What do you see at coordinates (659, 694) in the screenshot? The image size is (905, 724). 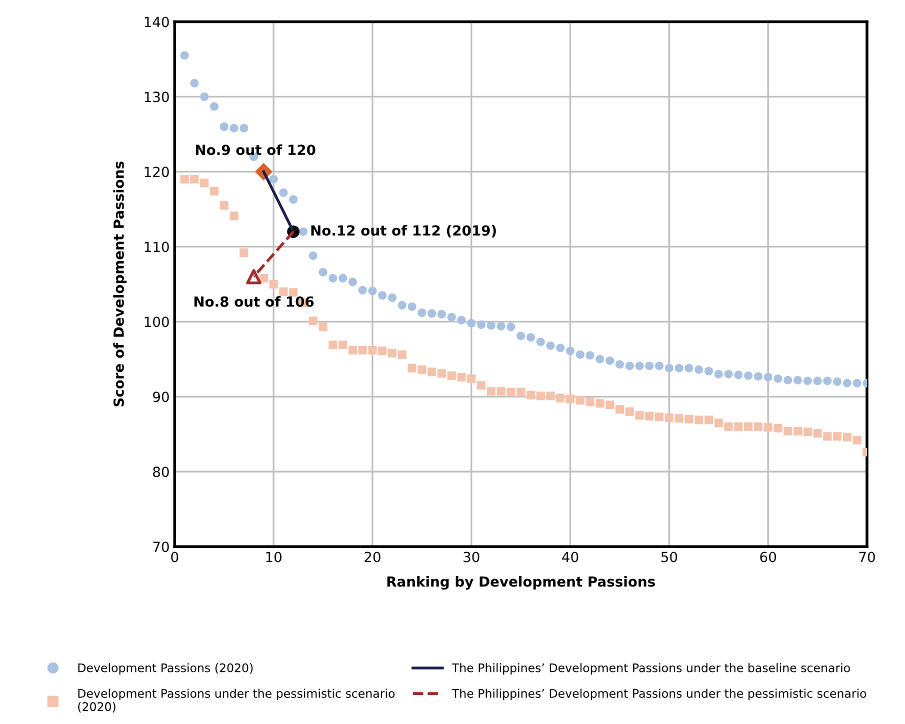 I see `legend-label: The Philippines’ Development Passions under the pessimistic scenario` at bounding box center [659, 694].